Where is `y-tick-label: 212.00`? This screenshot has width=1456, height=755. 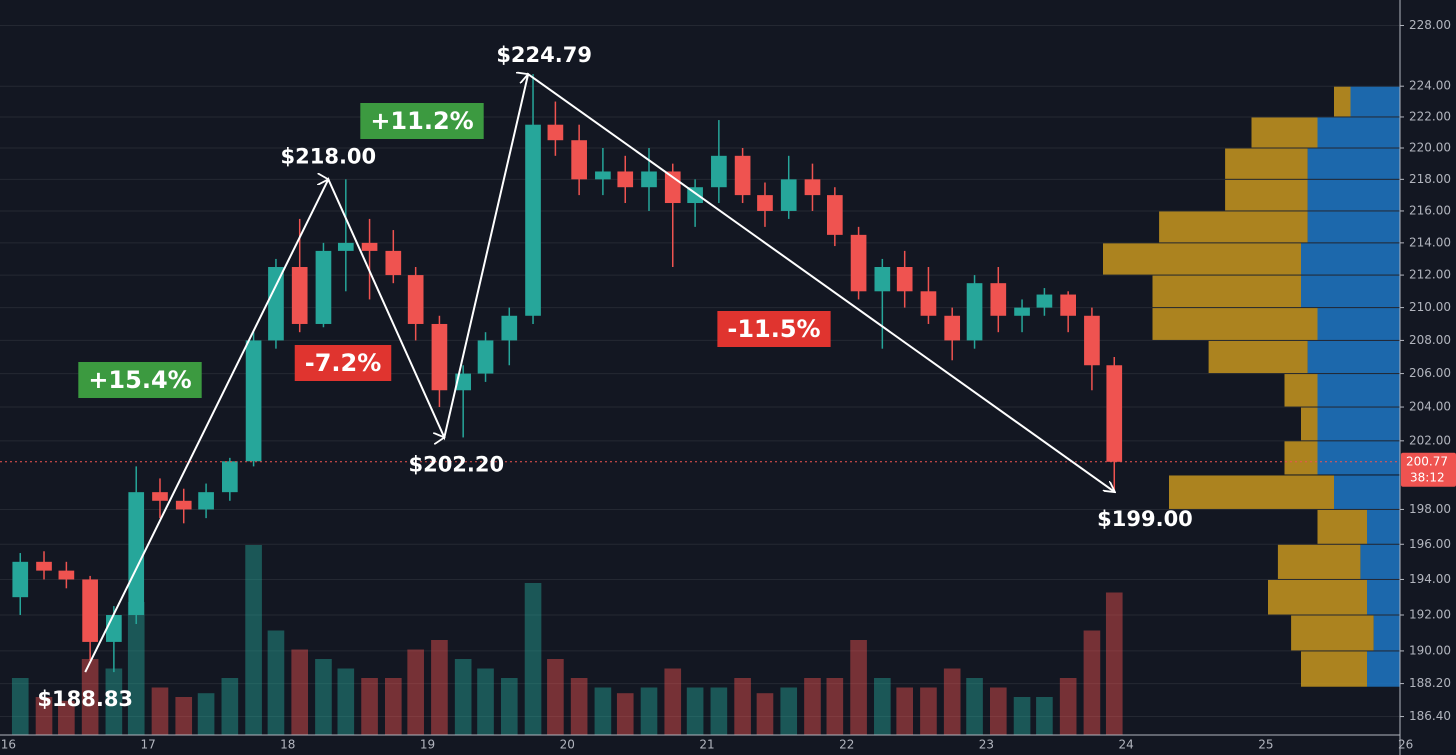
y-tick-label: 212.00 is located at coordinates (1430, 275).